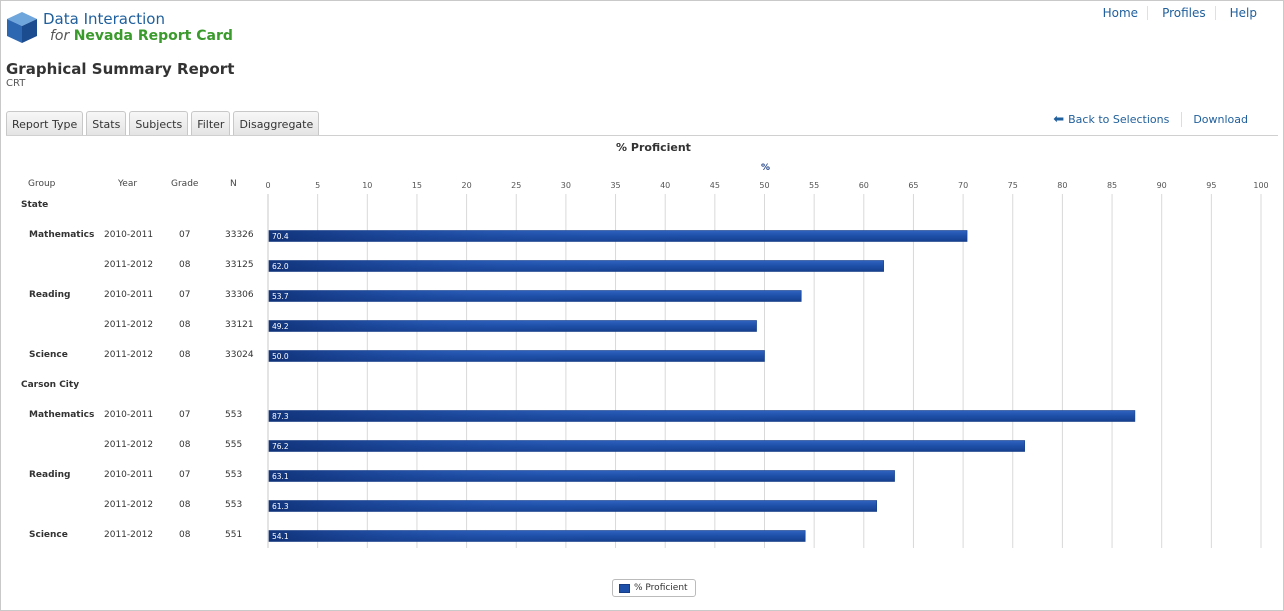 This screenshot has width=1284, height=611. Describe the element at coordinates (280, 356) in the screenshot. I see `bar-value-label: 50.0` at that location.